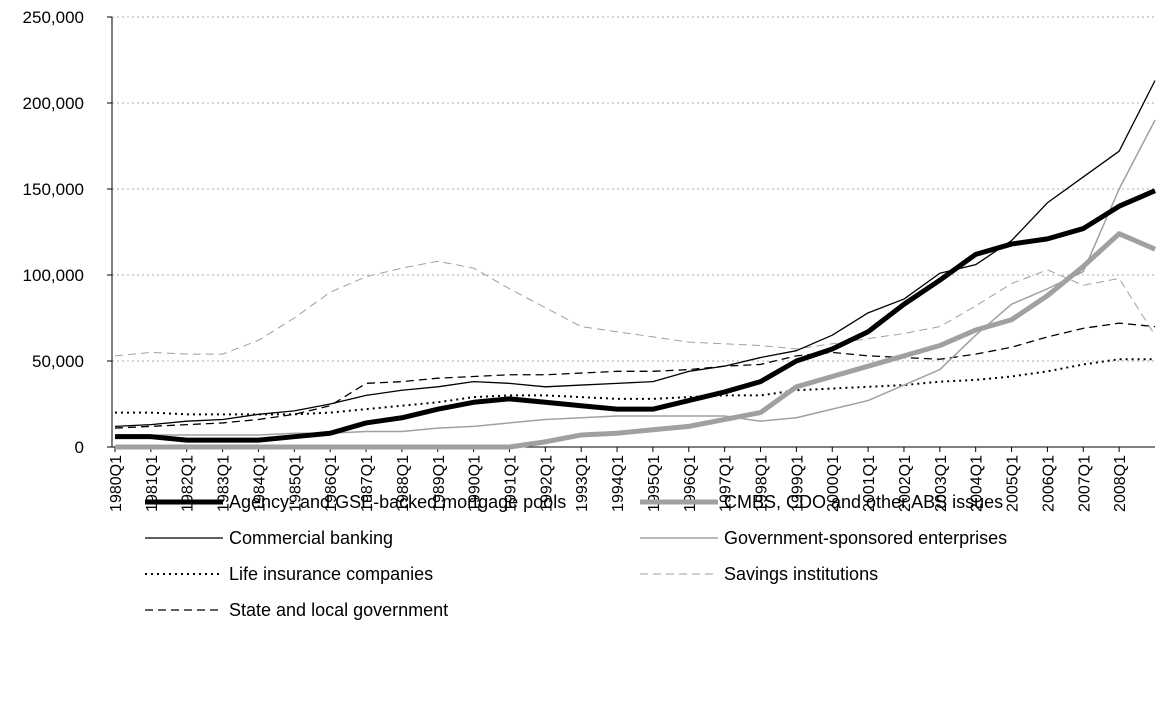 This screenshot has height=715, width=1158. What do you see at coordinates (331, 483) in the screenshot?
I see `x-tick-label: 1986Q1` at bounding box center [331, 483].